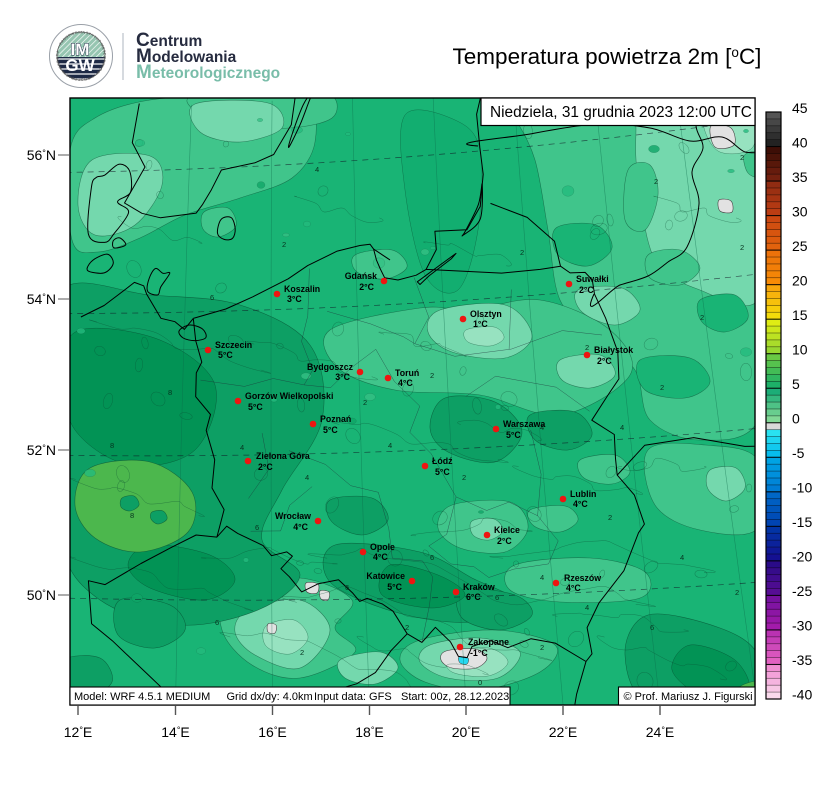 Image resolution: width=839 pixels, height=789 pixels. What do you see at coordinates (802, 556) in the screenshot?
I see `svg-text: -20` at bounding box center [802, 556].